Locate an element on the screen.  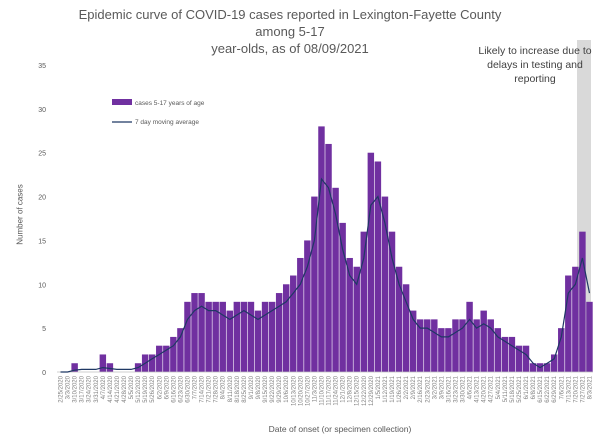
x-tick-label: 7/14/2020 is located at coordinates (203, 388).